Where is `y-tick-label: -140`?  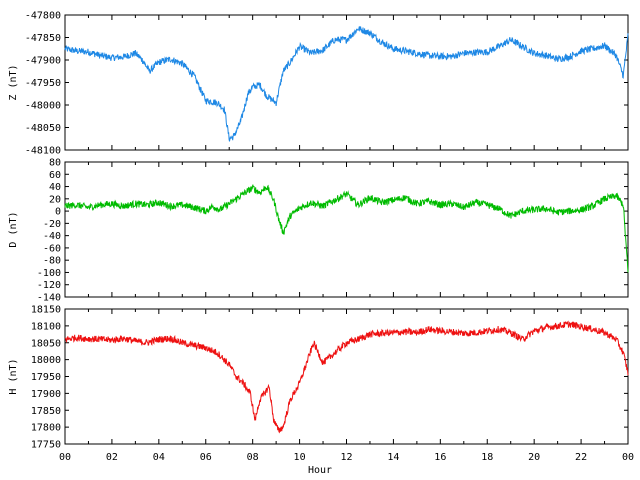
y-tick-label: -140 is located at coordinates (49, 298).